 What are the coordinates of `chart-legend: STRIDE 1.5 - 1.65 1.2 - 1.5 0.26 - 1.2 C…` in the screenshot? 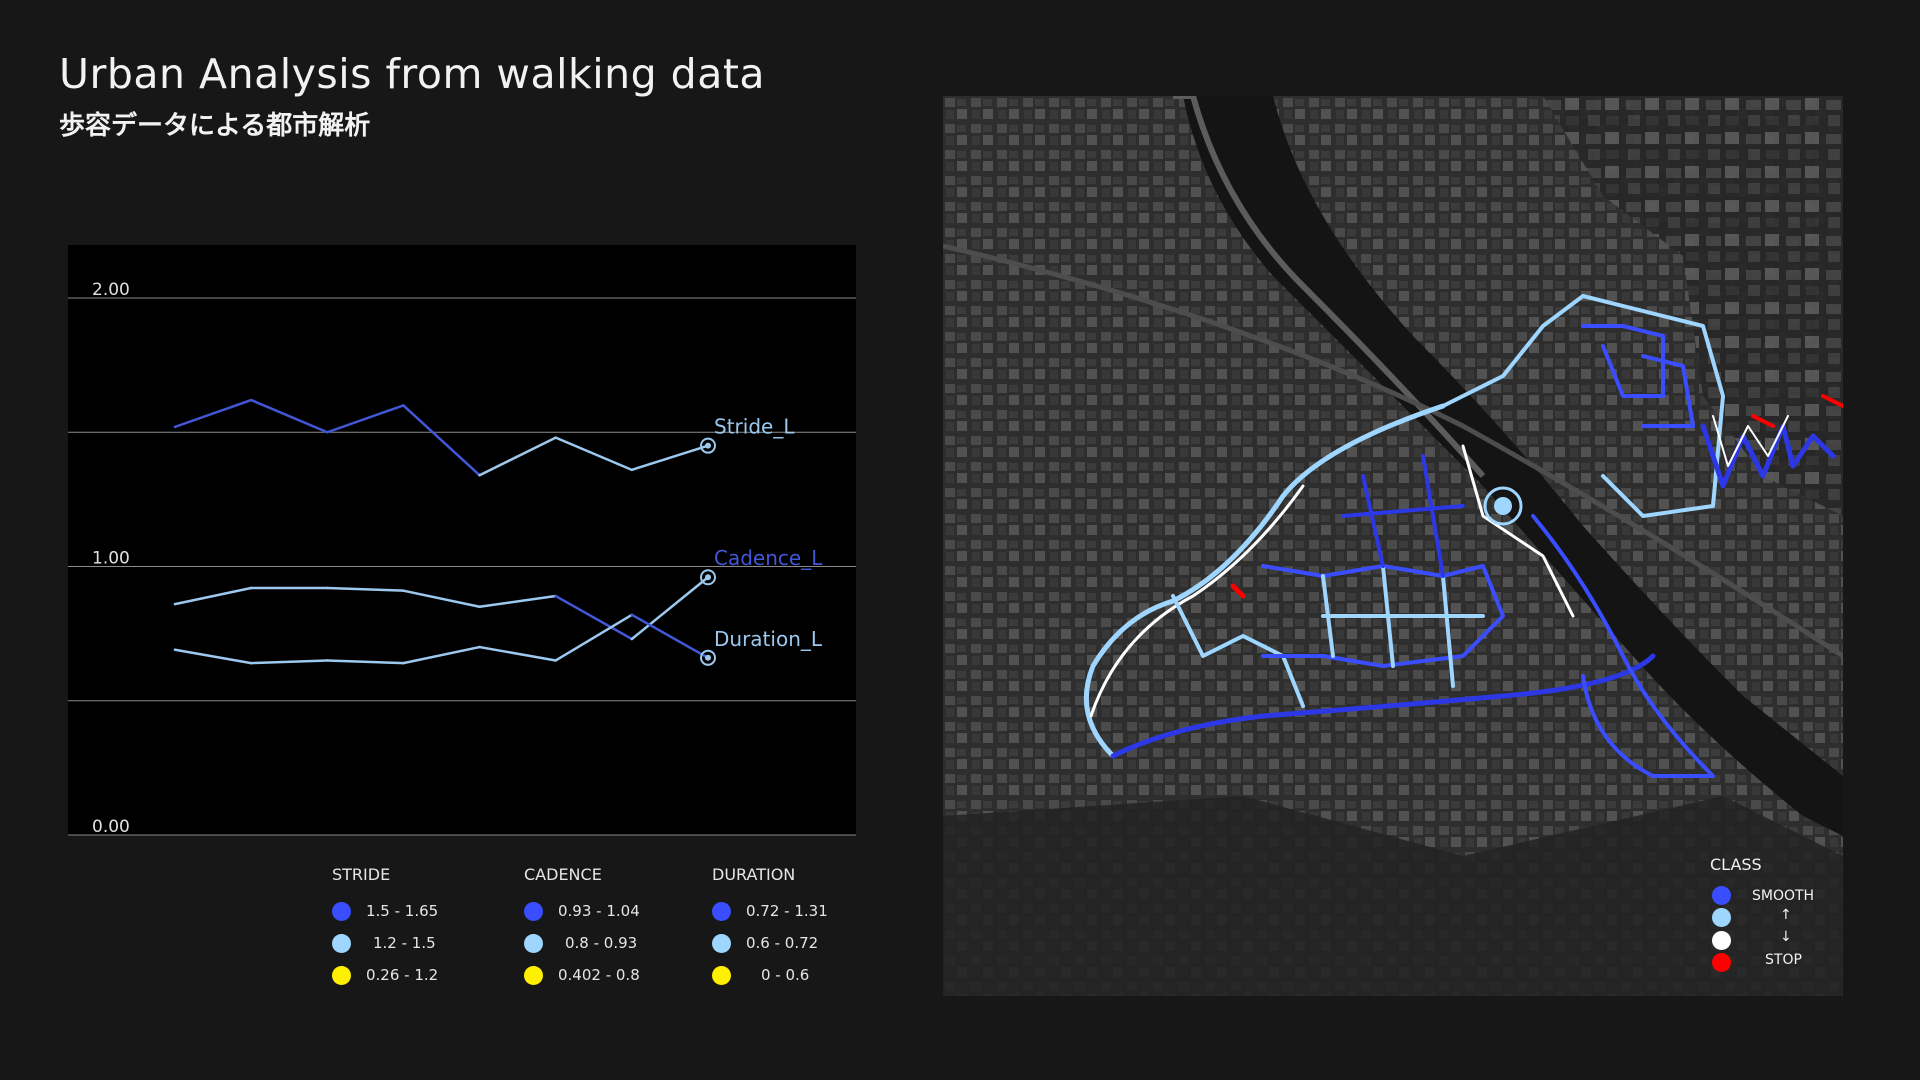 It's located at (590, 925).